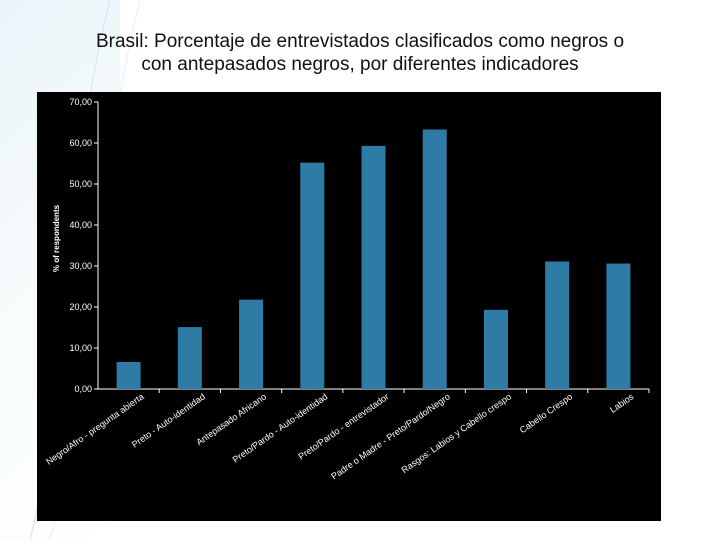  Describe the element at coordinates (546, 413) in the screenshot. I see `x-category-label: Cabello Crespo` at that location.